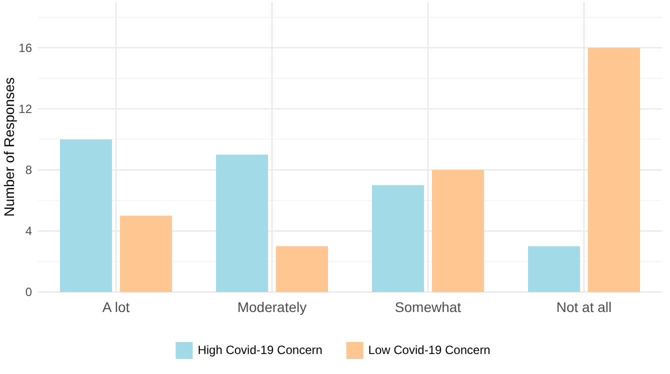 Image resolution: width=670 pixels, height=374 pixels. What do you see at coordinates (28, 231) in the screenshot?
I see `y-tick-label: 4` at bounding box center [28, 231].